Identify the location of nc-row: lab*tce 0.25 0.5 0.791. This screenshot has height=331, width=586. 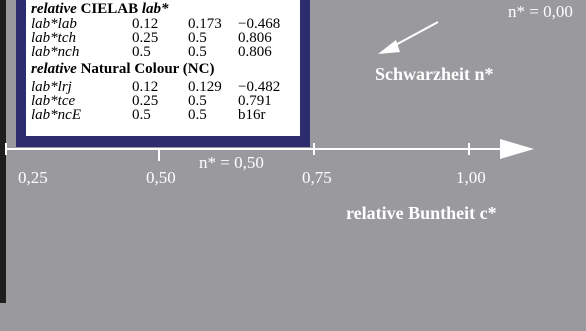
(163, 101).